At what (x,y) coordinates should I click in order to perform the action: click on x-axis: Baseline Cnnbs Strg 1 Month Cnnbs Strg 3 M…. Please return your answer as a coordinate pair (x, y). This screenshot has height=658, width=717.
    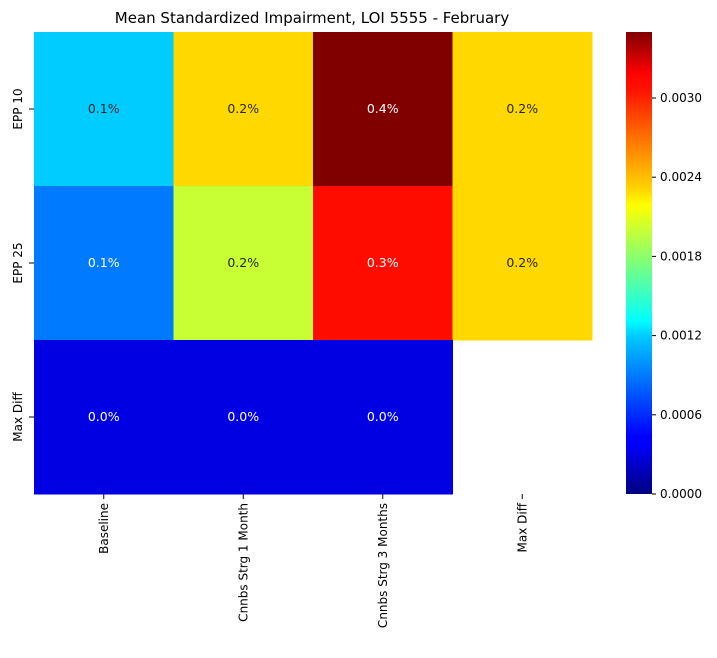
    Looking at the image, I should click on (313, 561).